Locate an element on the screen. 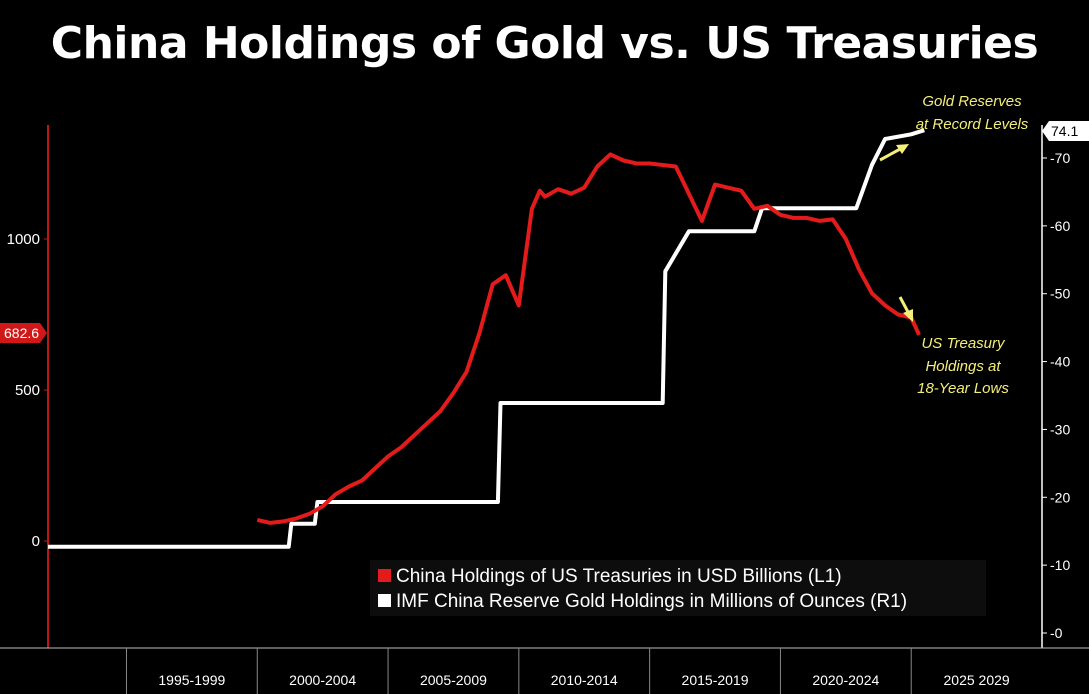 This screenshot has width=1089, height=694. right-tick-label: -30 is located at coordinates (1060, 429).